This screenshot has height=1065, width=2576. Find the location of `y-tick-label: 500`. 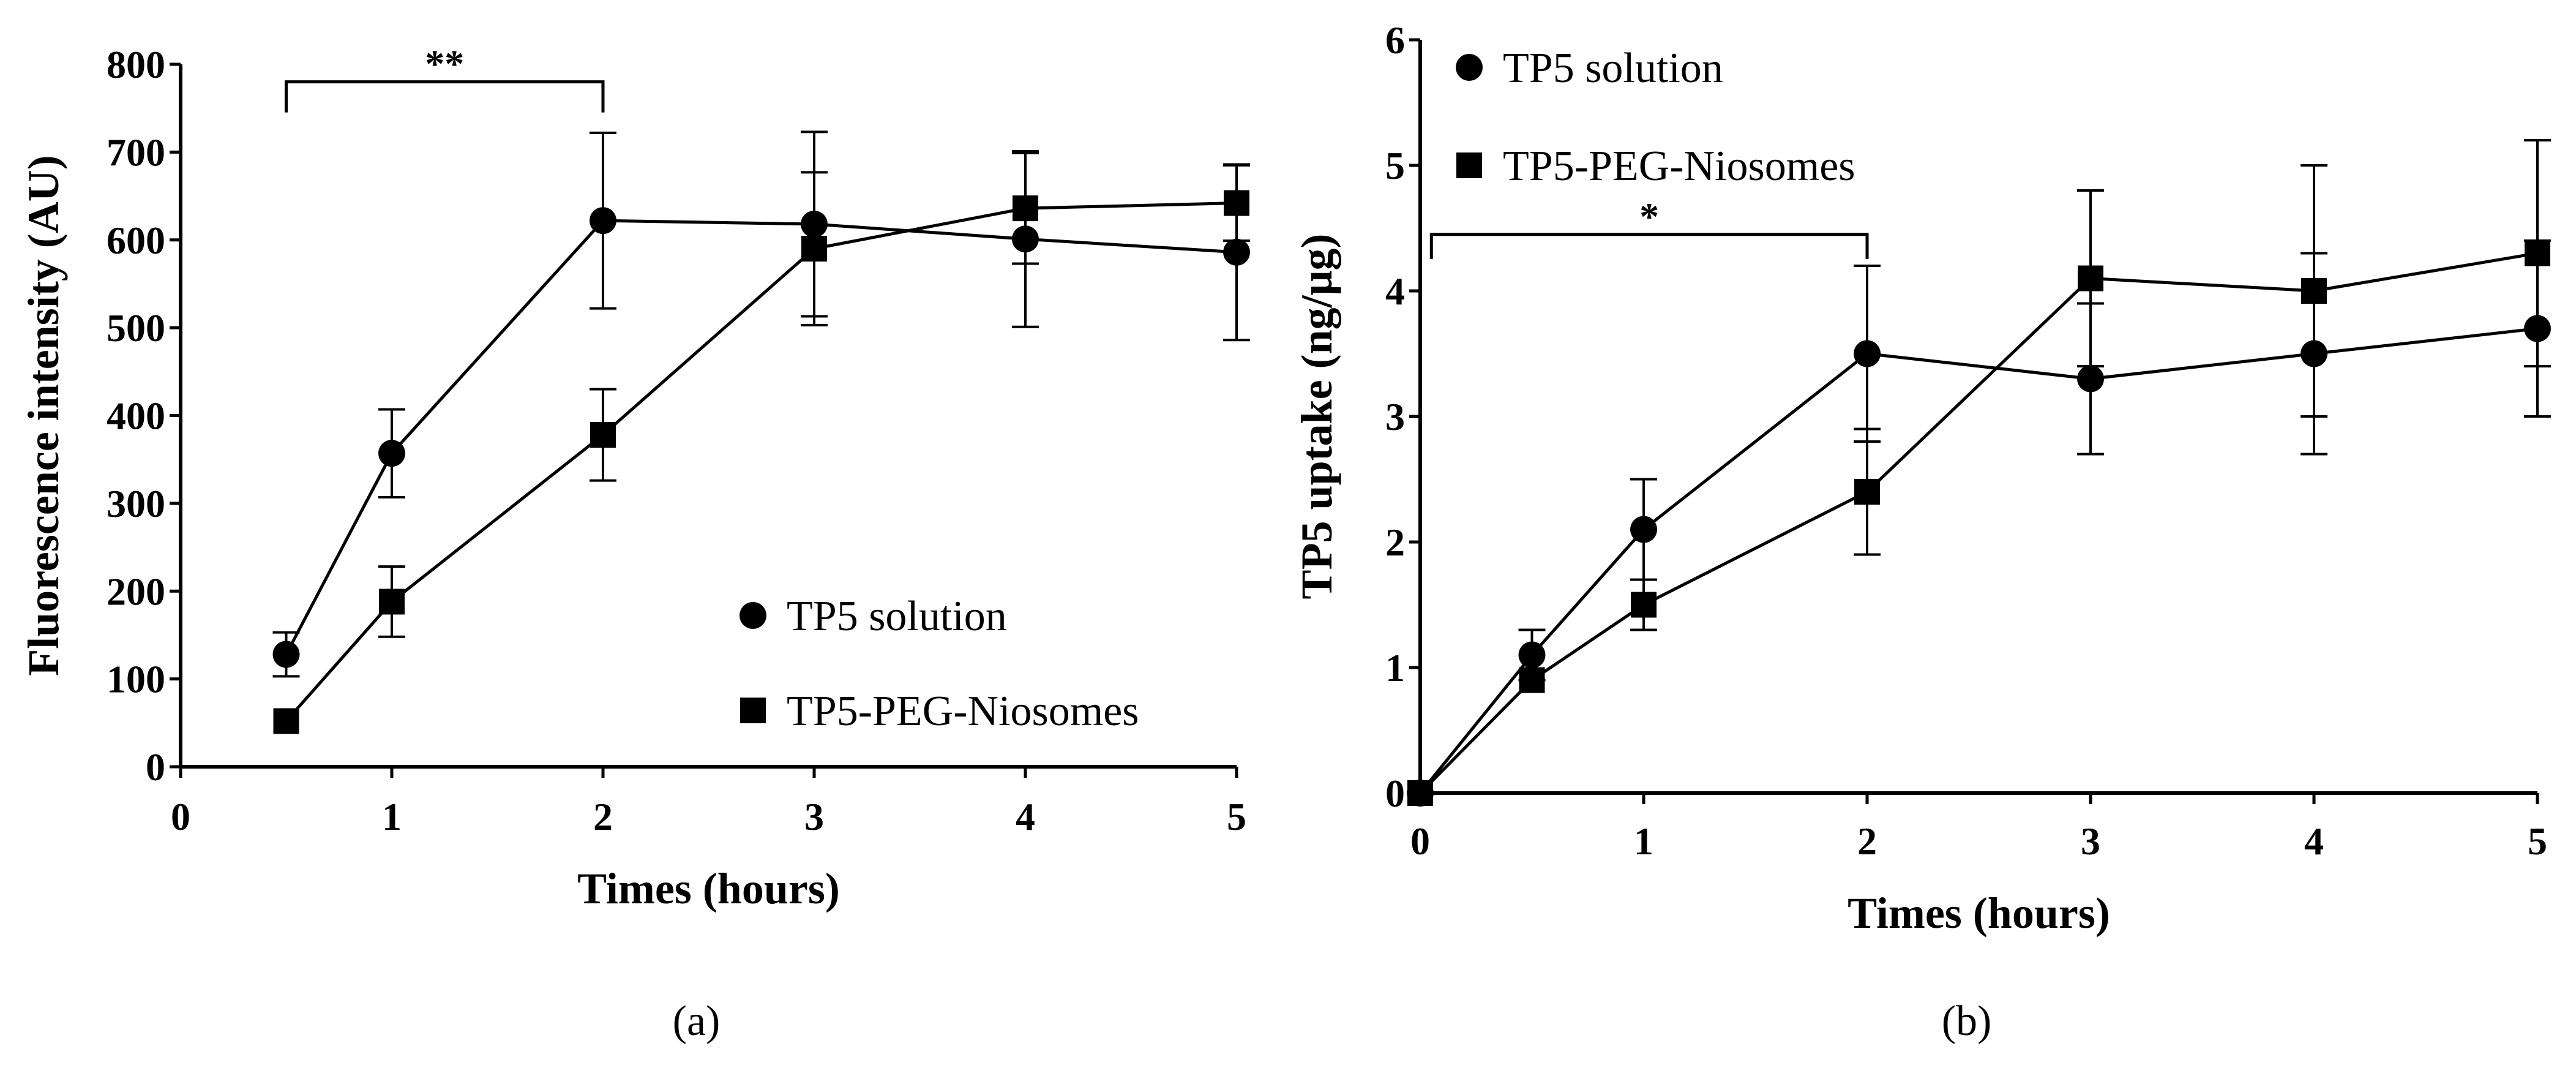

y-tick-label: 500 is located at coordinates (136, 328).